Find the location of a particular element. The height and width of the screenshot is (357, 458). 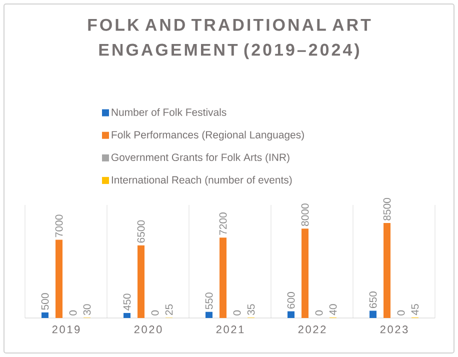

data-label: 650 is located at coordinates (373, 300).